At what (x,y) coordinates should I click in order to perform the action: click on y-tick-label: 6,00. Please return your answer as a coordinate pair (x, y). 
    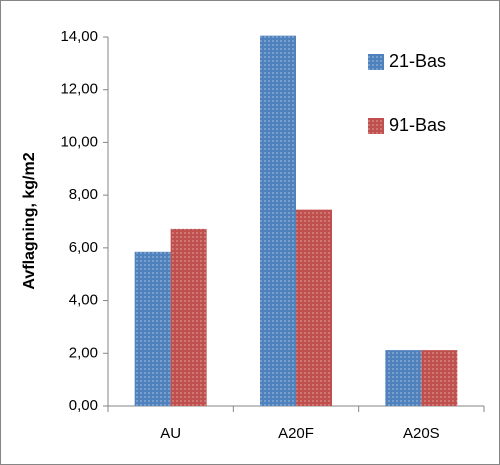
    Looking at the image, I should click on (83, 247).